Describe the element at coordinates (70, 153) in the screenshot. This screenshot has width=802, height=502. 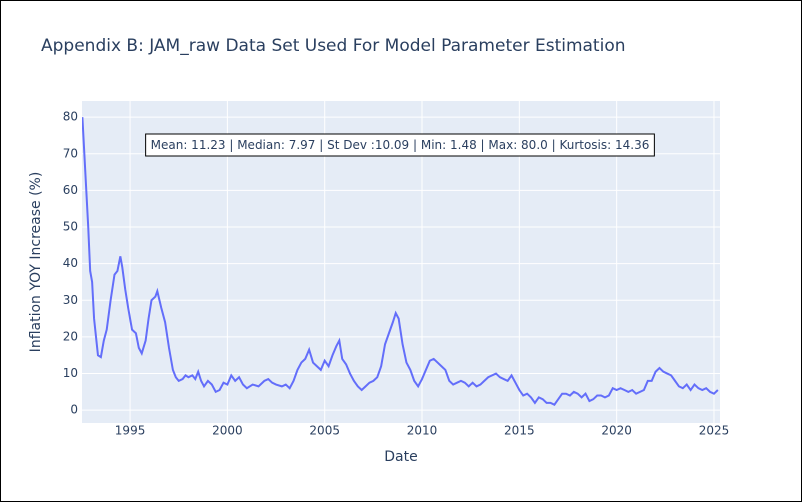
I see `y-tick-label: 70` at that location.